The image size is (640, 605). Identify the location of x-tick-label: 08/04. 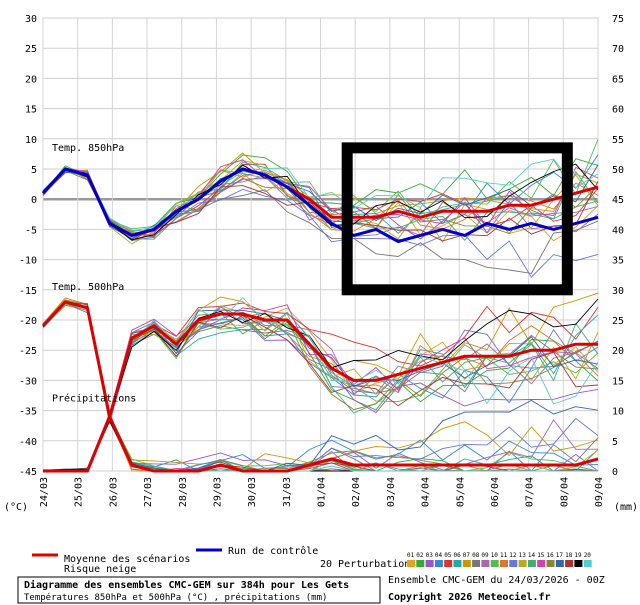
(564, 492).